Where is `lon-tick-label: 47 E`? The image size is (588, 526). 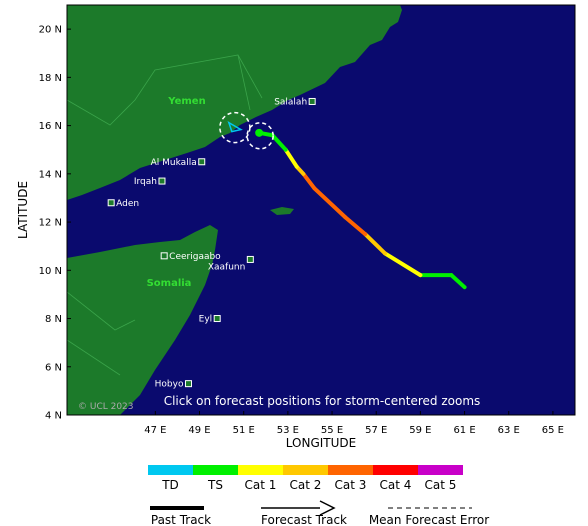
lon-tick-label: 47 E is located at coordinates (155, 430).